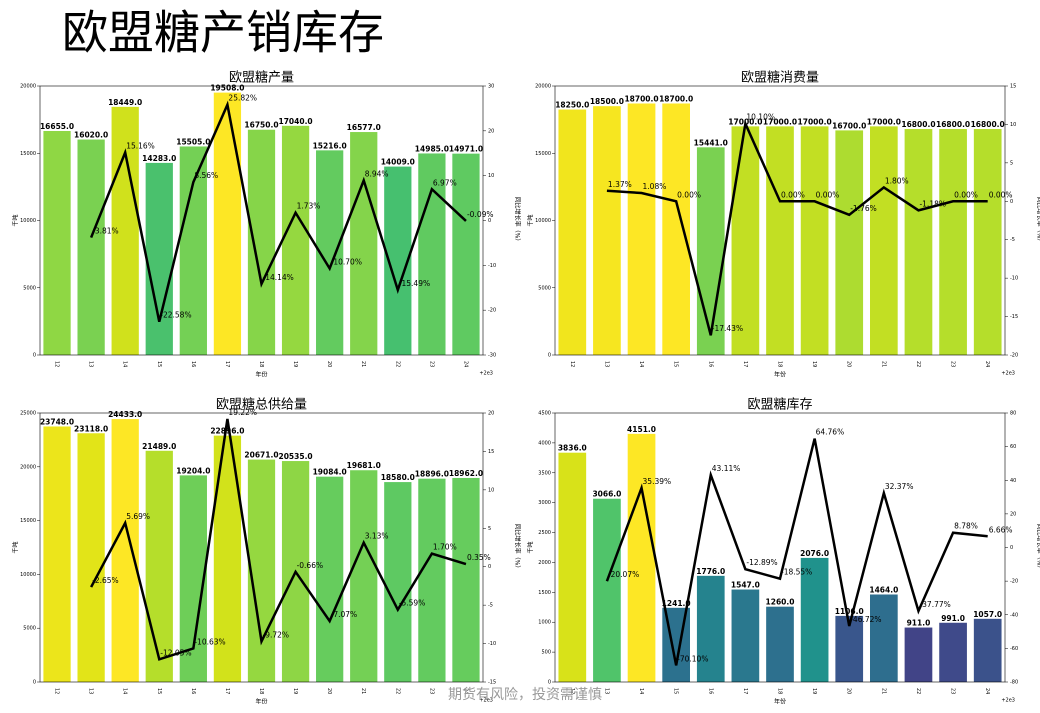  I want to click on line-label: 25.82%, so click(242, 98).